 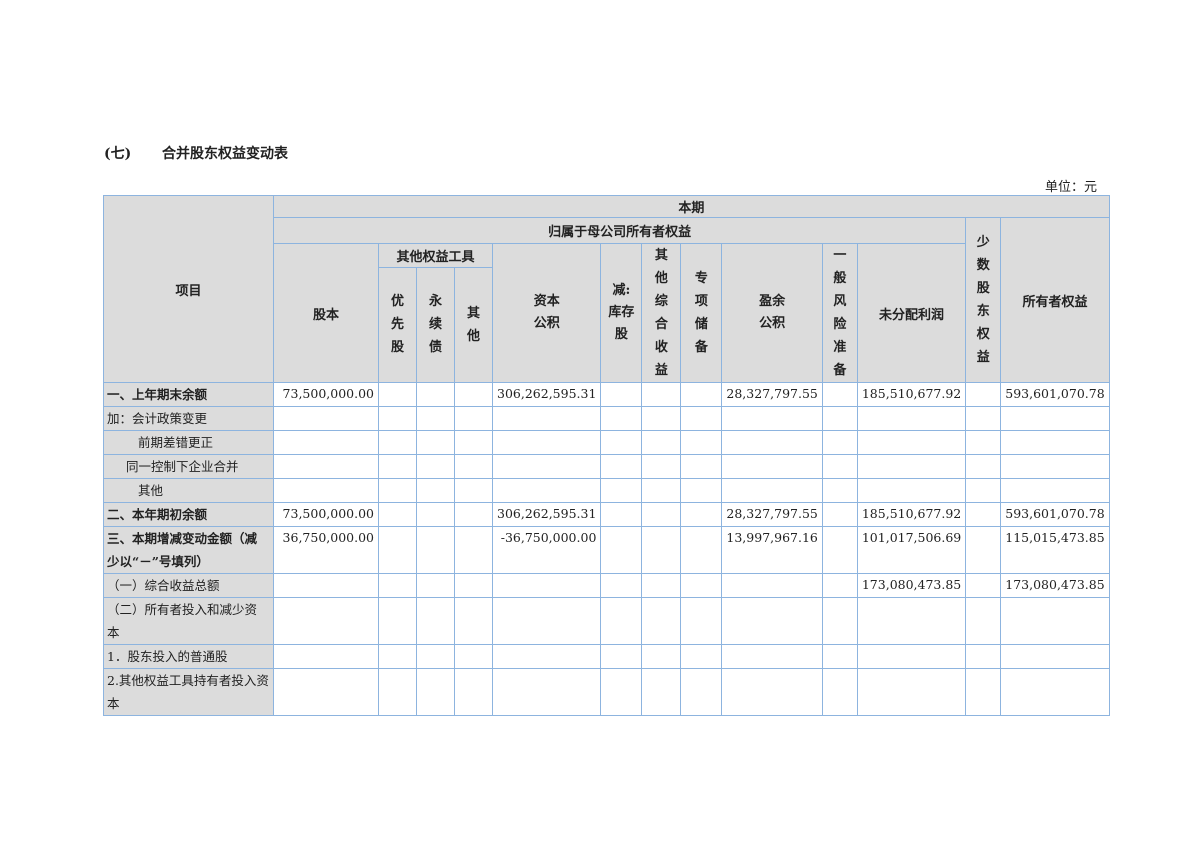 What do you see at coordinates (1055, 300) in the screenshot?
I see `header-total: 所有者权益` at bounding box center [1055, 300].